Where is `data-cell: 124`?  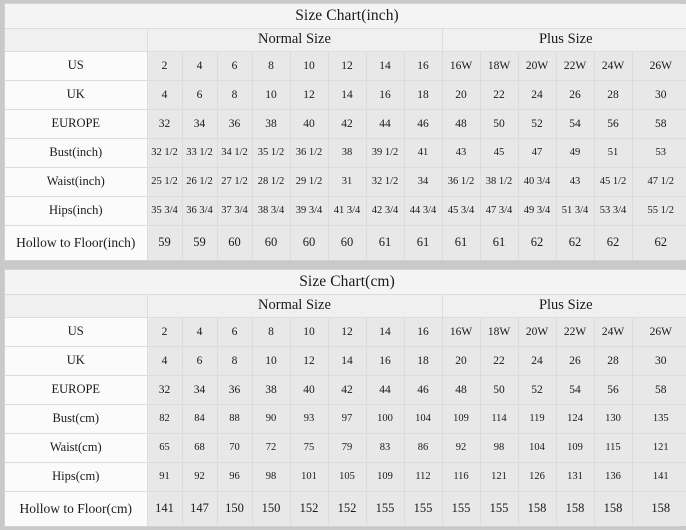 data-cell: 124 is located at coordinates (575, 419).